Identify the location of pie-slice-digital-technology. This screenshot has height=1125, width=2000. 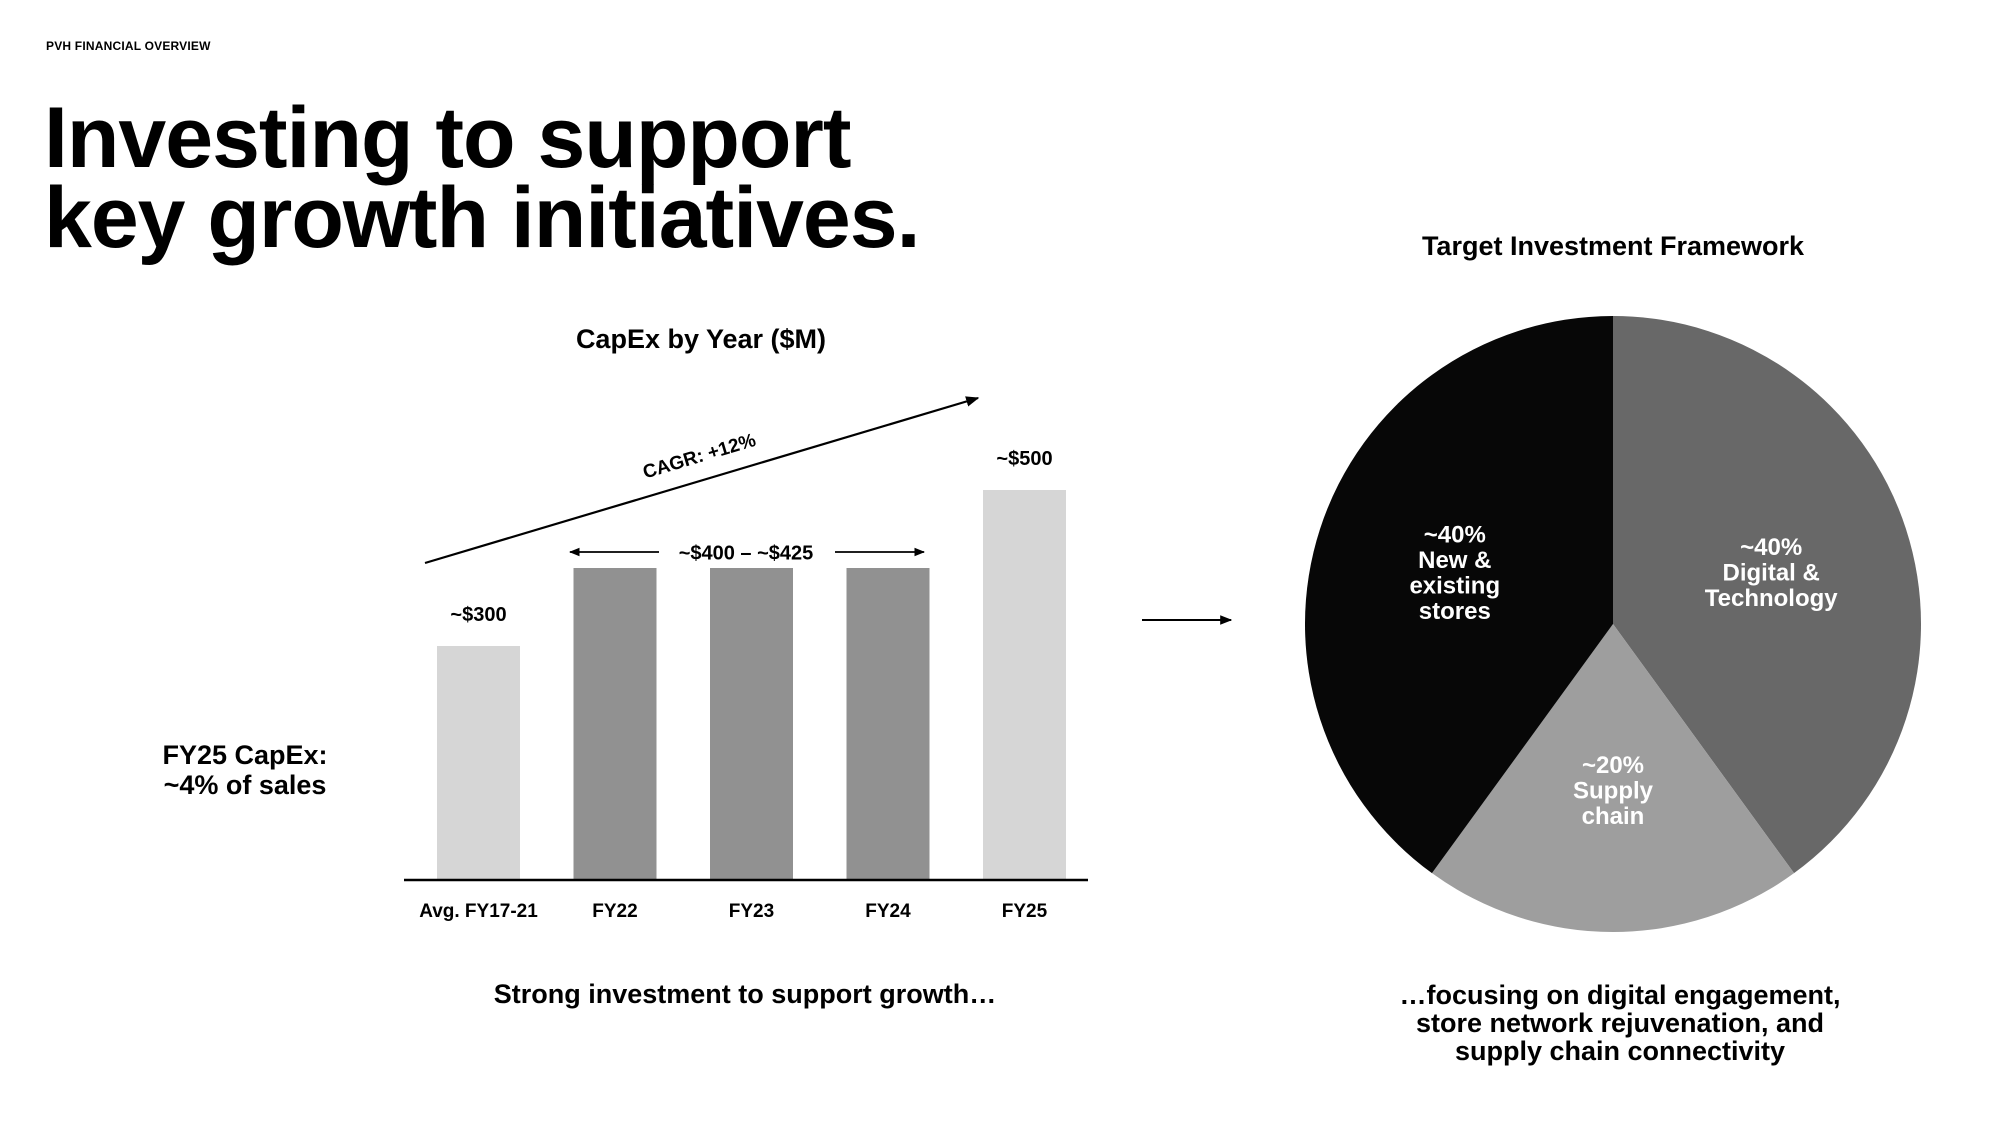
(1767, 594).